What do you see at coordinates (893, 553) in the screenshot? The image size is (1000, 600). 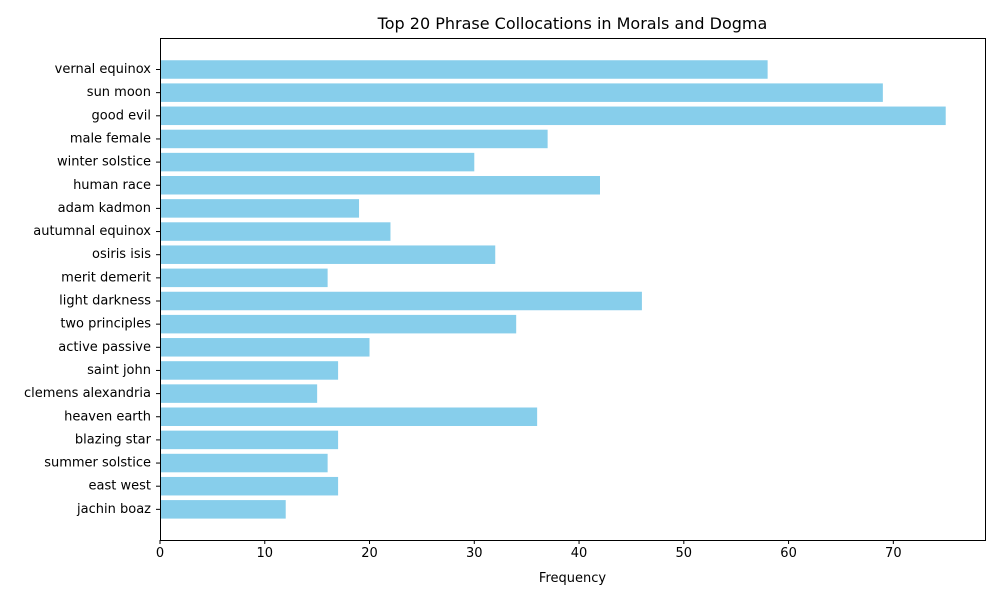 I see `x-tick-label: 70` at bounding box center [893, 553].